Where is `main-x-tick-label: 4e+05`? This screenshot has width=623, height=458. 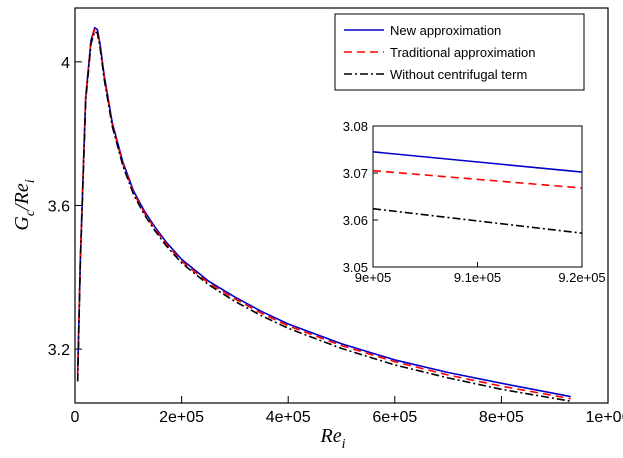 main-x-tick-label: 4e+05 is located at coordinates (288, 417).